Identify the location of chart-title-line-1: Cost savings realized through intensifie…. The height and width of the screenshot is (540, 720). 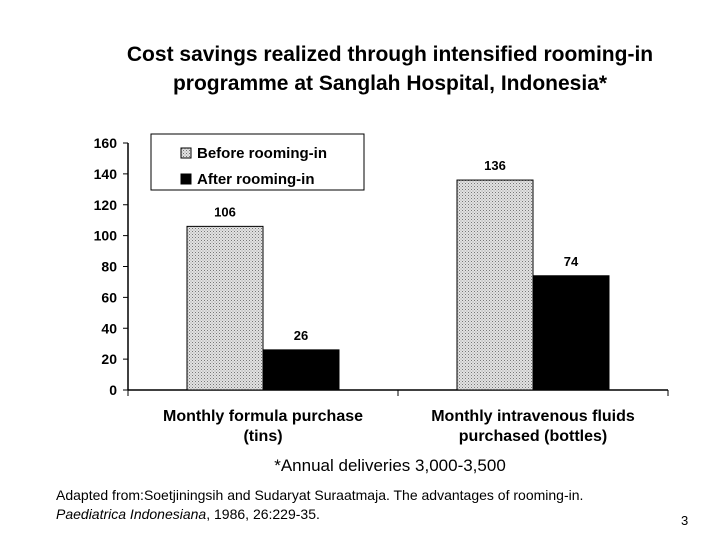
(390, 54).